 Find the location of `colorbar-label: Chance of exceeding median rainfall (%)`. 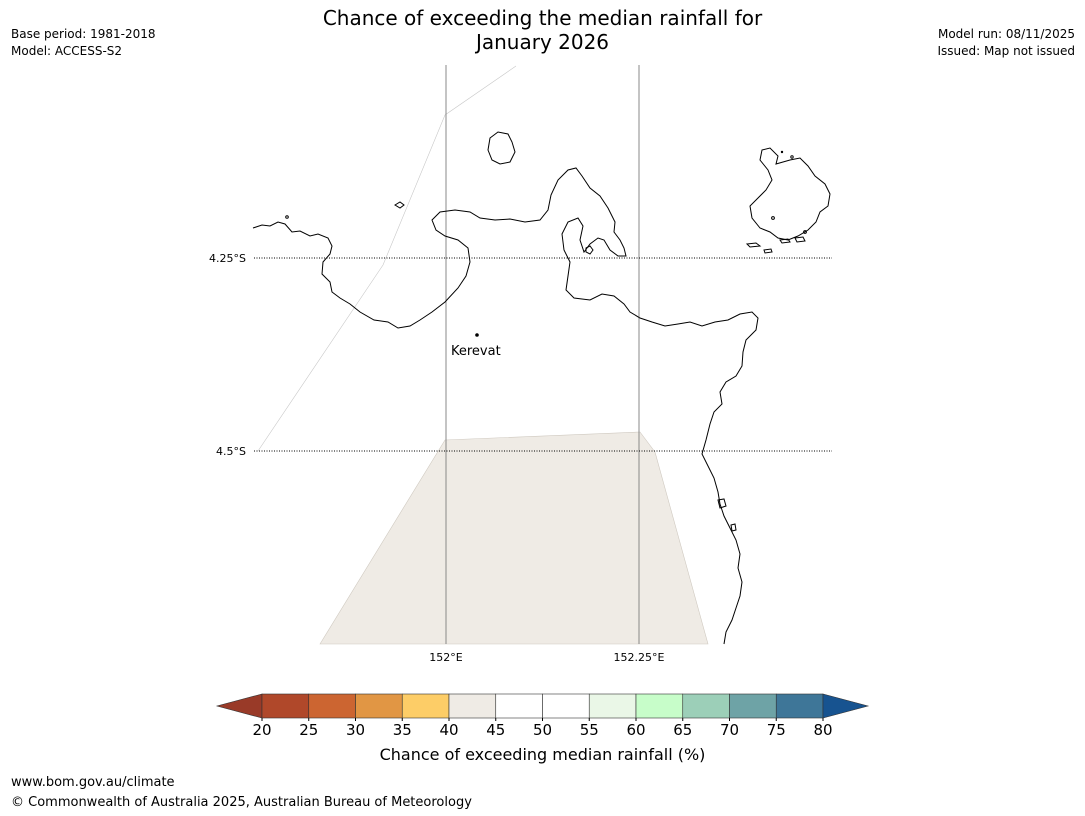

colorbar-label: Chance of exceeding median rainfall (%) is located at coordinates (542, 754).